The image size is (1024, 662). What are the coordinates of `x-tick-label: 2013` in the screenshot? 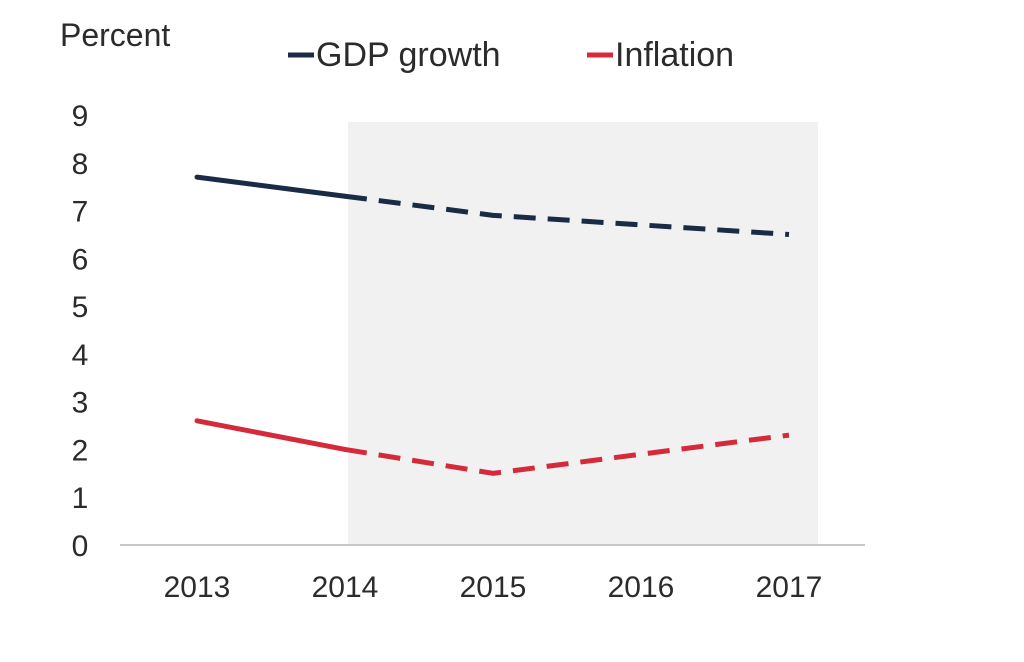 It's located at (197, 587).